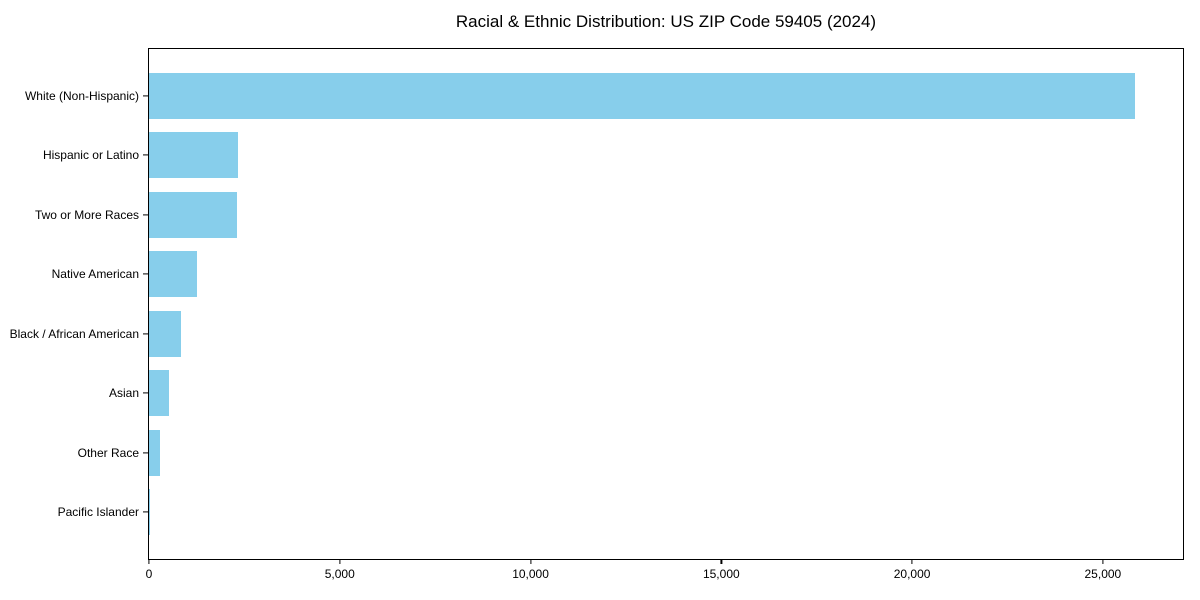 This screenshot has height=600, width=1200. What do you see at coordinates (530, 574) in the screenshot?
I see `x-tick-label: 10,000` at bounding box center [530, 574].